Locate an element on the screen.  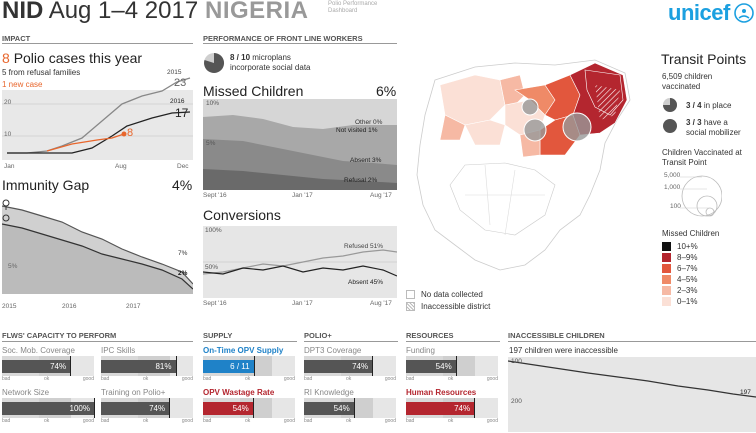
polio-cases-chart is located at coordinates (97, 116).